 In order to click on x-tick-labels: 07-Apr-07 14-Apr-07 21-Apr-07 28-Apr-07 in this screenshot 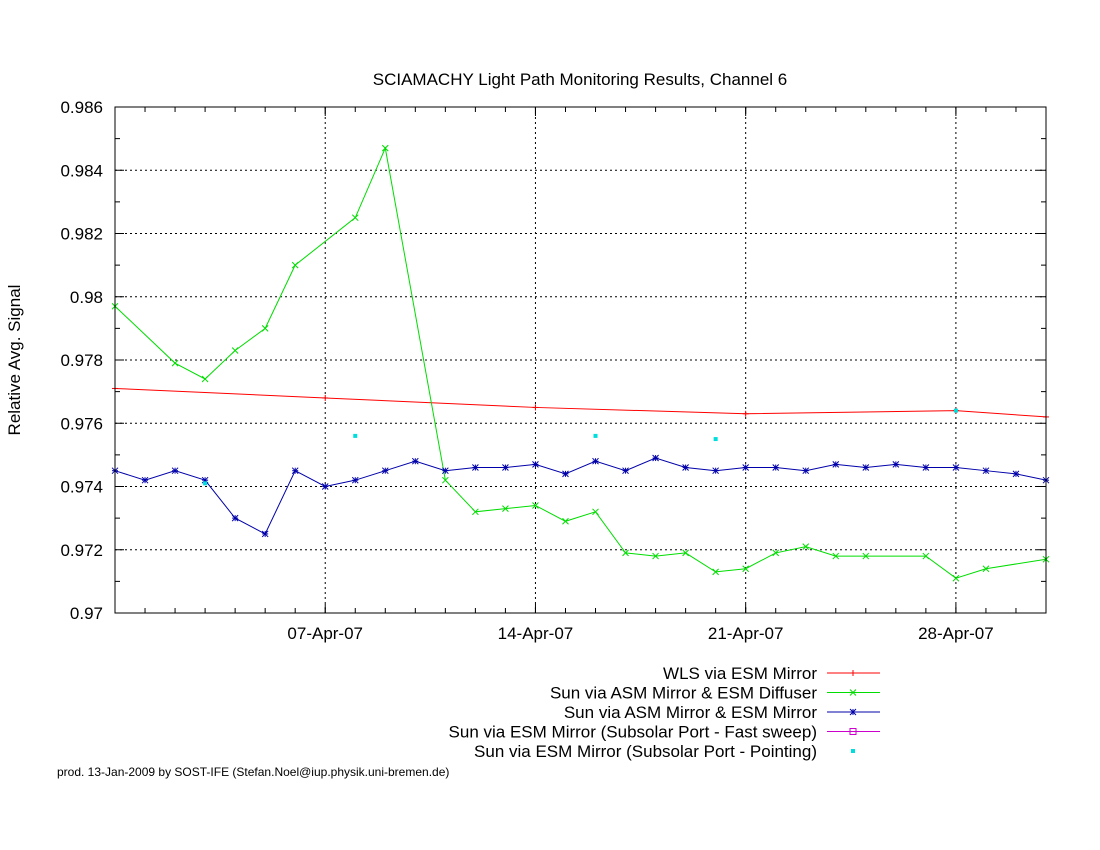, I will do `click(640, 633)`.